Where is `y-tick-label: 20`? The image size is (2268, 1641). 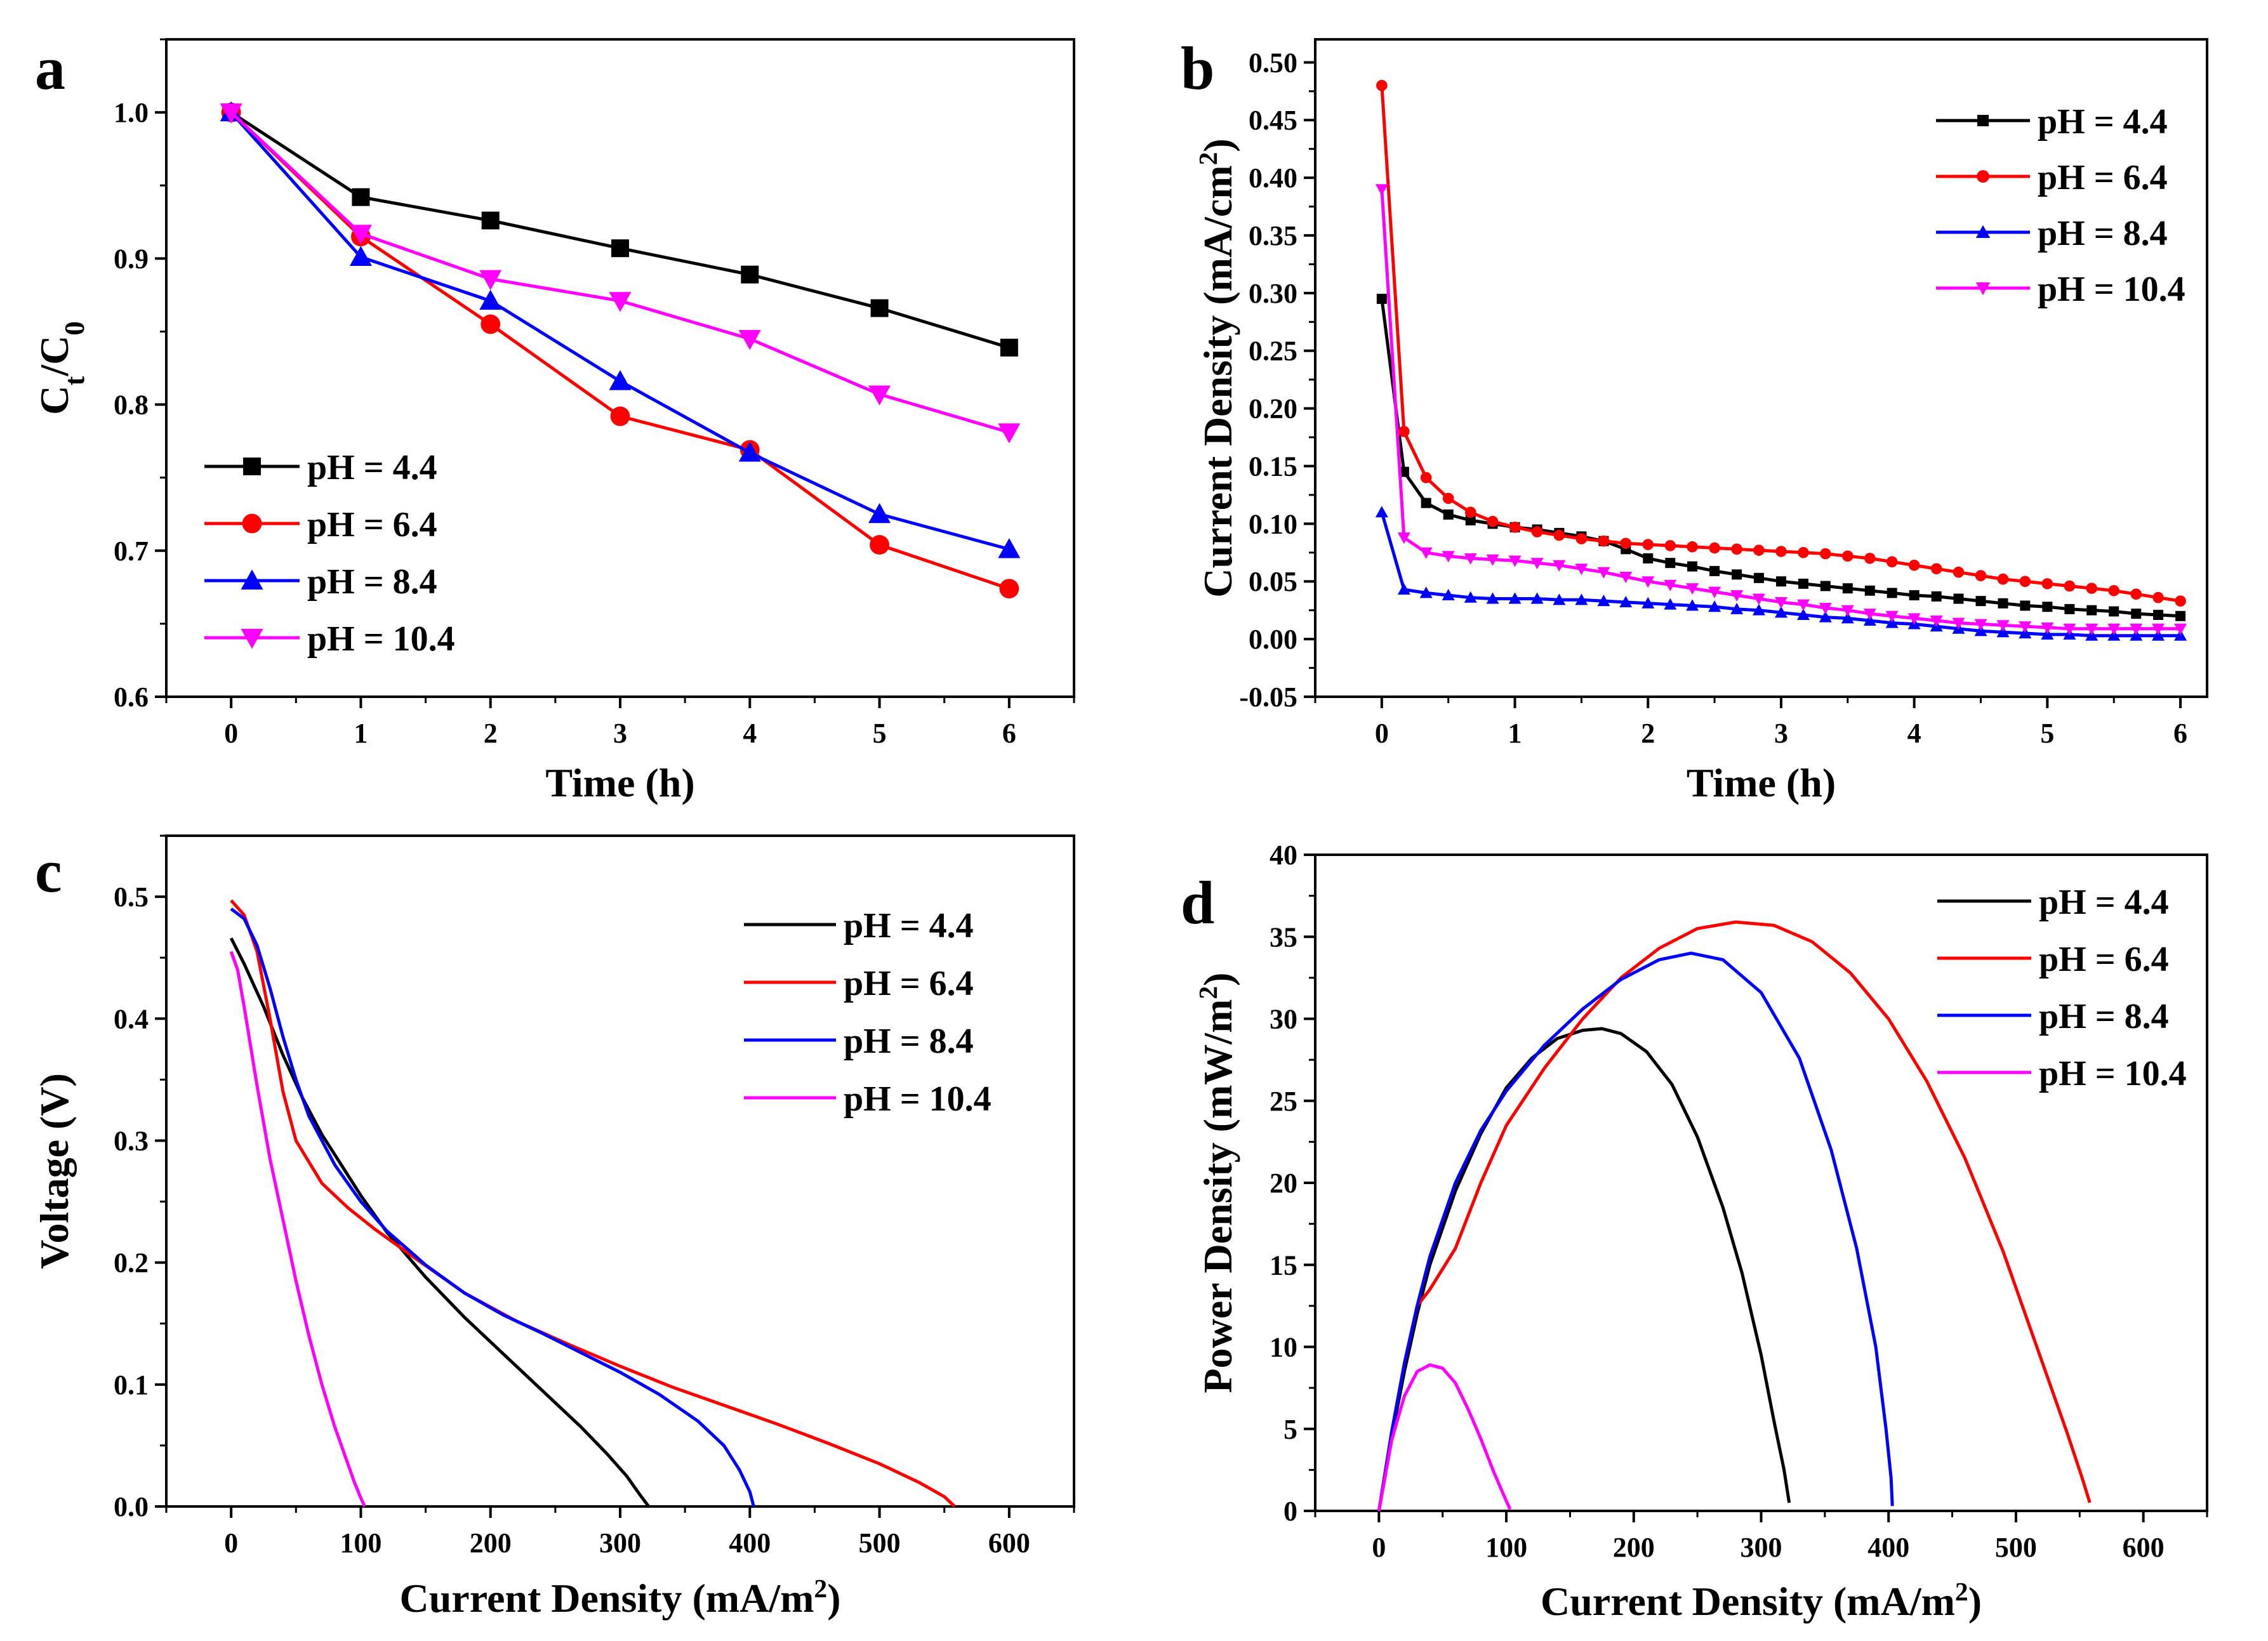 y-tick-label: 20 is located at coordinates (1283, 1183).